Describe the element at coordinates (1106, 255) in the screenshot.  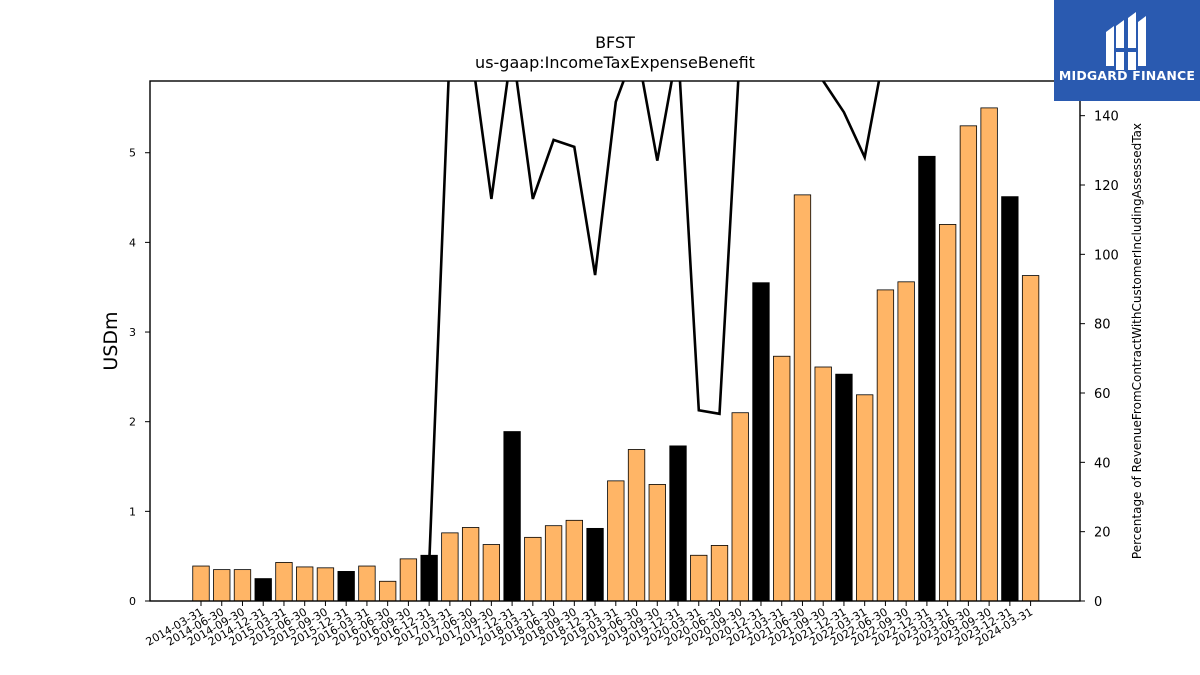
I see `y2-tick-label: 100` at that location.